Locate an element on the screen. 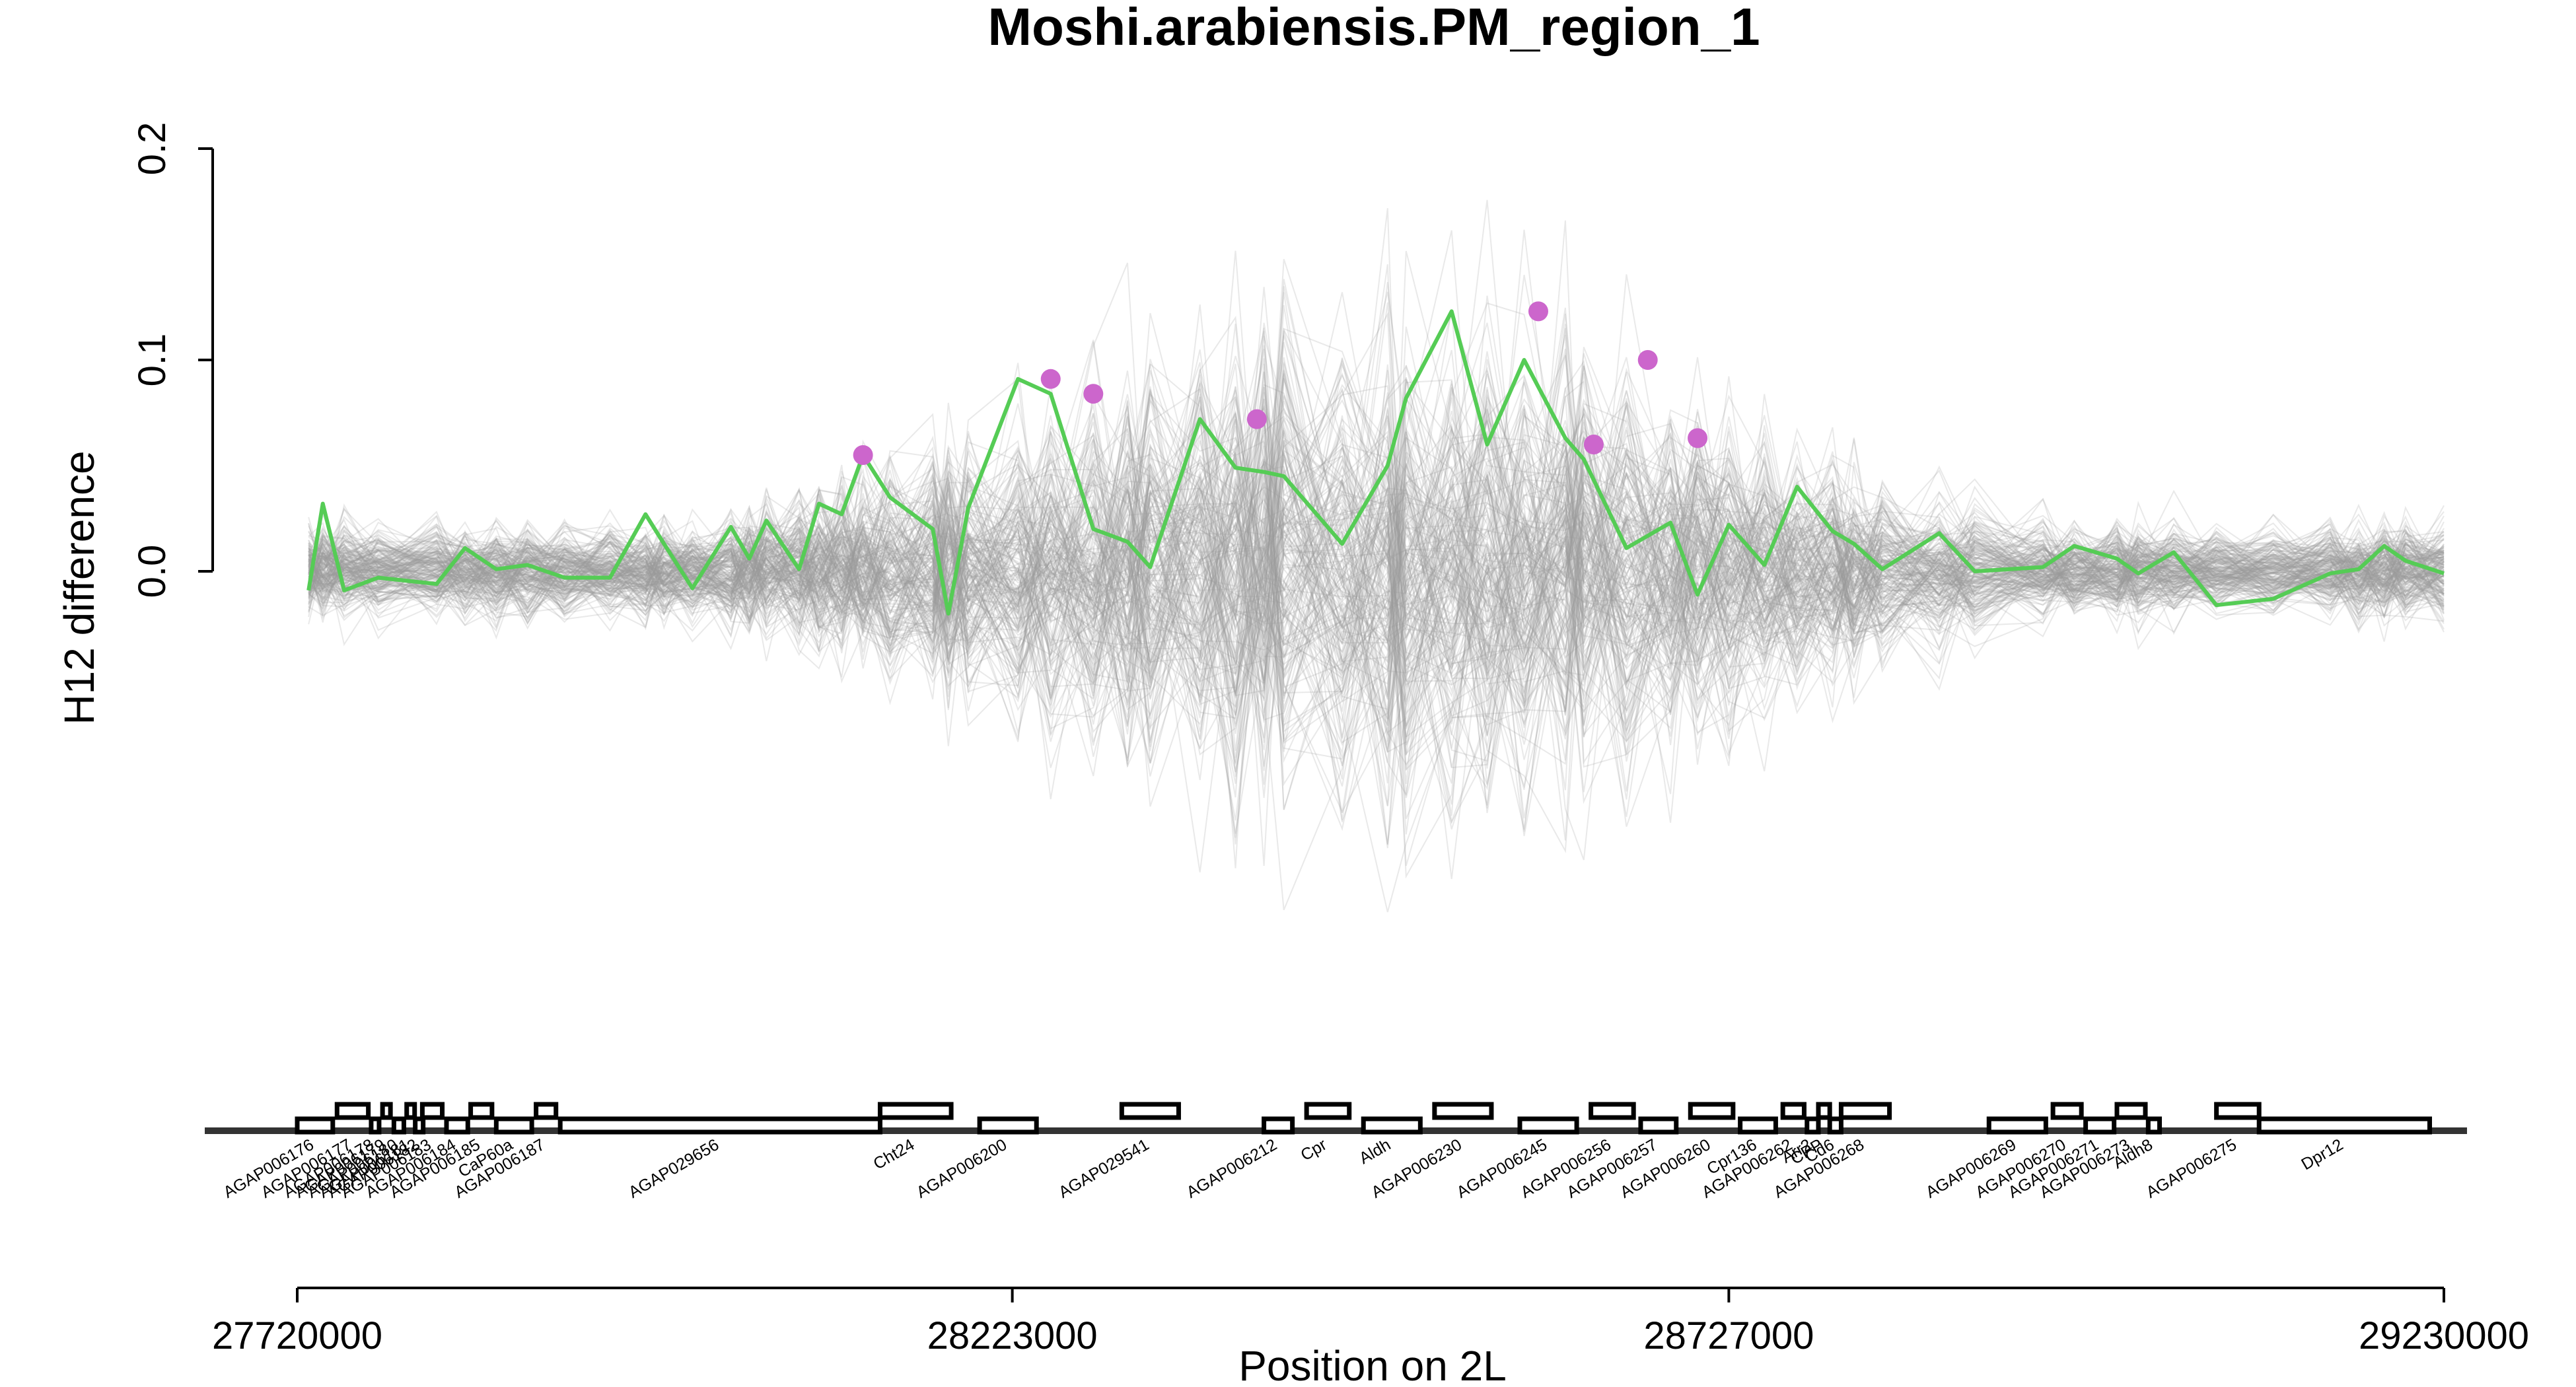  x-tick-label: 28727000 is located at coordinates (1729, 1335).